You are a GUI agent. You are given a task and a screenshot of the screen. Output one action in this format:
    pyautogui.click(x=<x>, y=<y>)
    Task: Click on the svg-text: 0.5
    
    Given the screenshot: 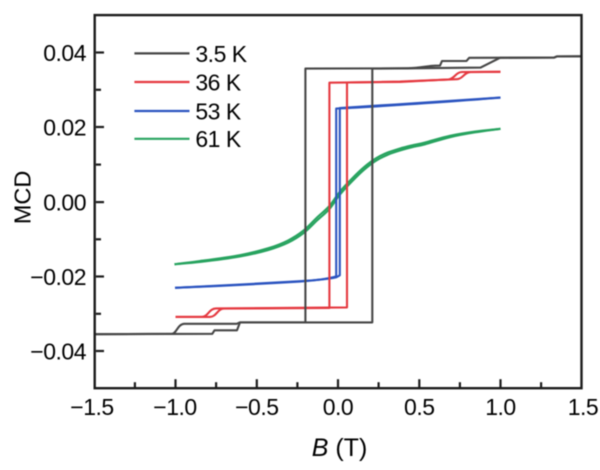 What is the action you would take?
    pyautogui.click(x=419, y=407)
    